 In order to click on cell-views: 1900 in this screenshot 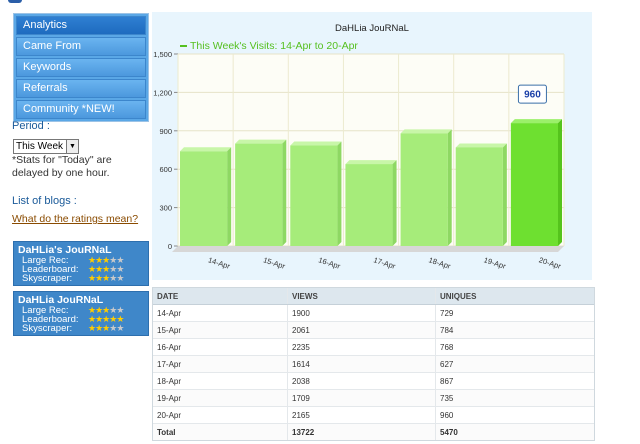, I will do `click(361, 313)`.